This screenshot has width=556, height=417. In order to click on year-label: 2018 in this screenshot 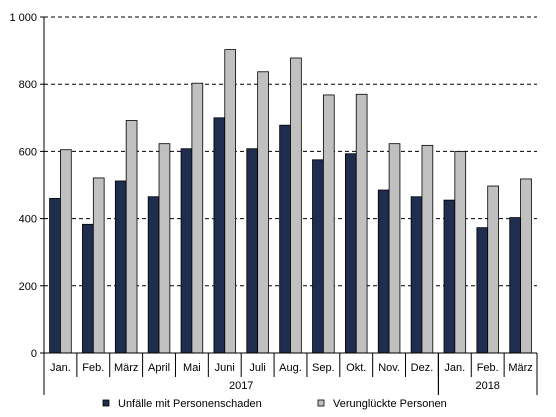, I will do `click(487, 386)`.